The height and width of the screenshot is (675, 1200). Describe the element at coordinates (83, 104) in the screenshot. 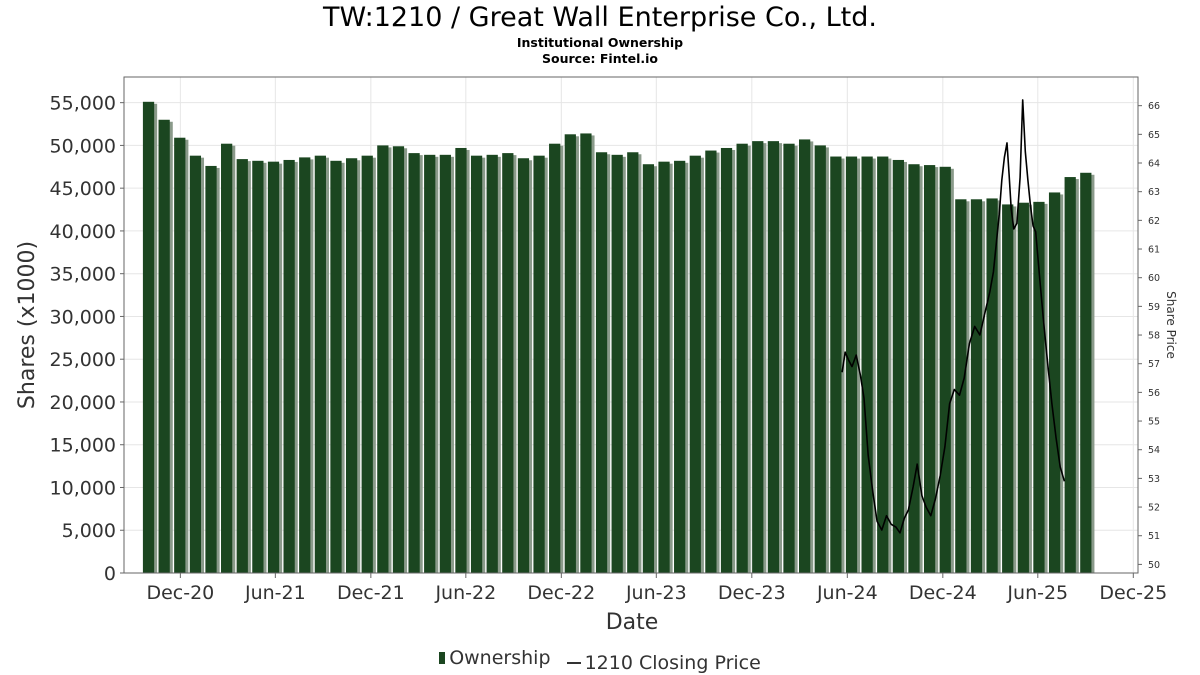

I see `y-tick-label: 55,000` at that location.